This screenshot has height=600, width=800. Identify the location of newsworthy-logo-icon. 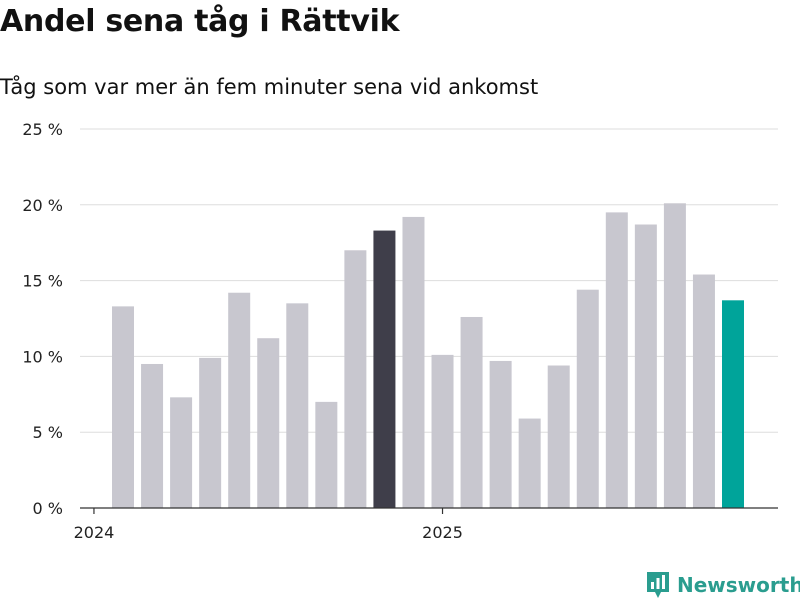
(658, 585).